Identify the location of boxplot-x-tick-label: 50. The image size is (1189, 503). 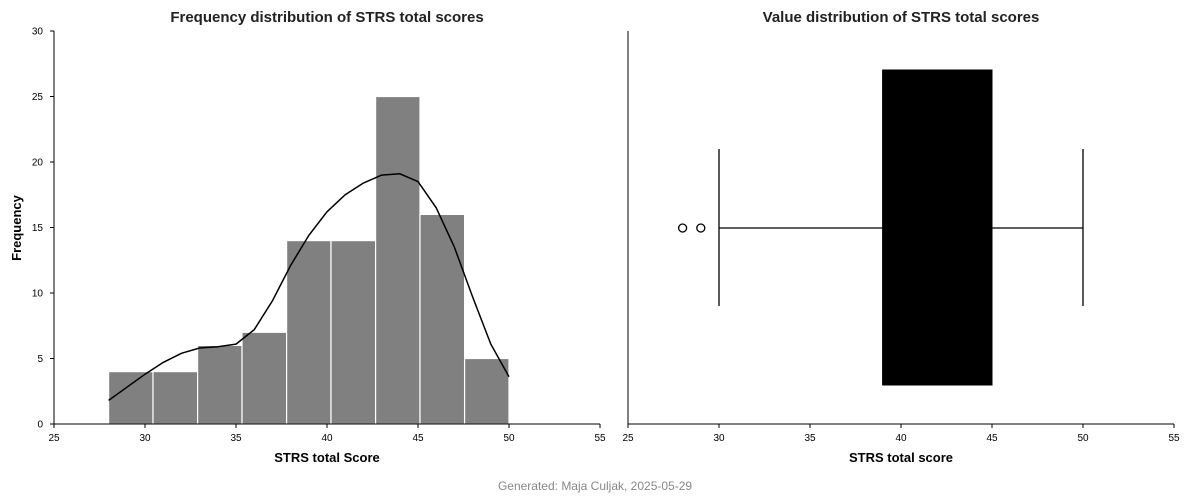
(1083, 438).